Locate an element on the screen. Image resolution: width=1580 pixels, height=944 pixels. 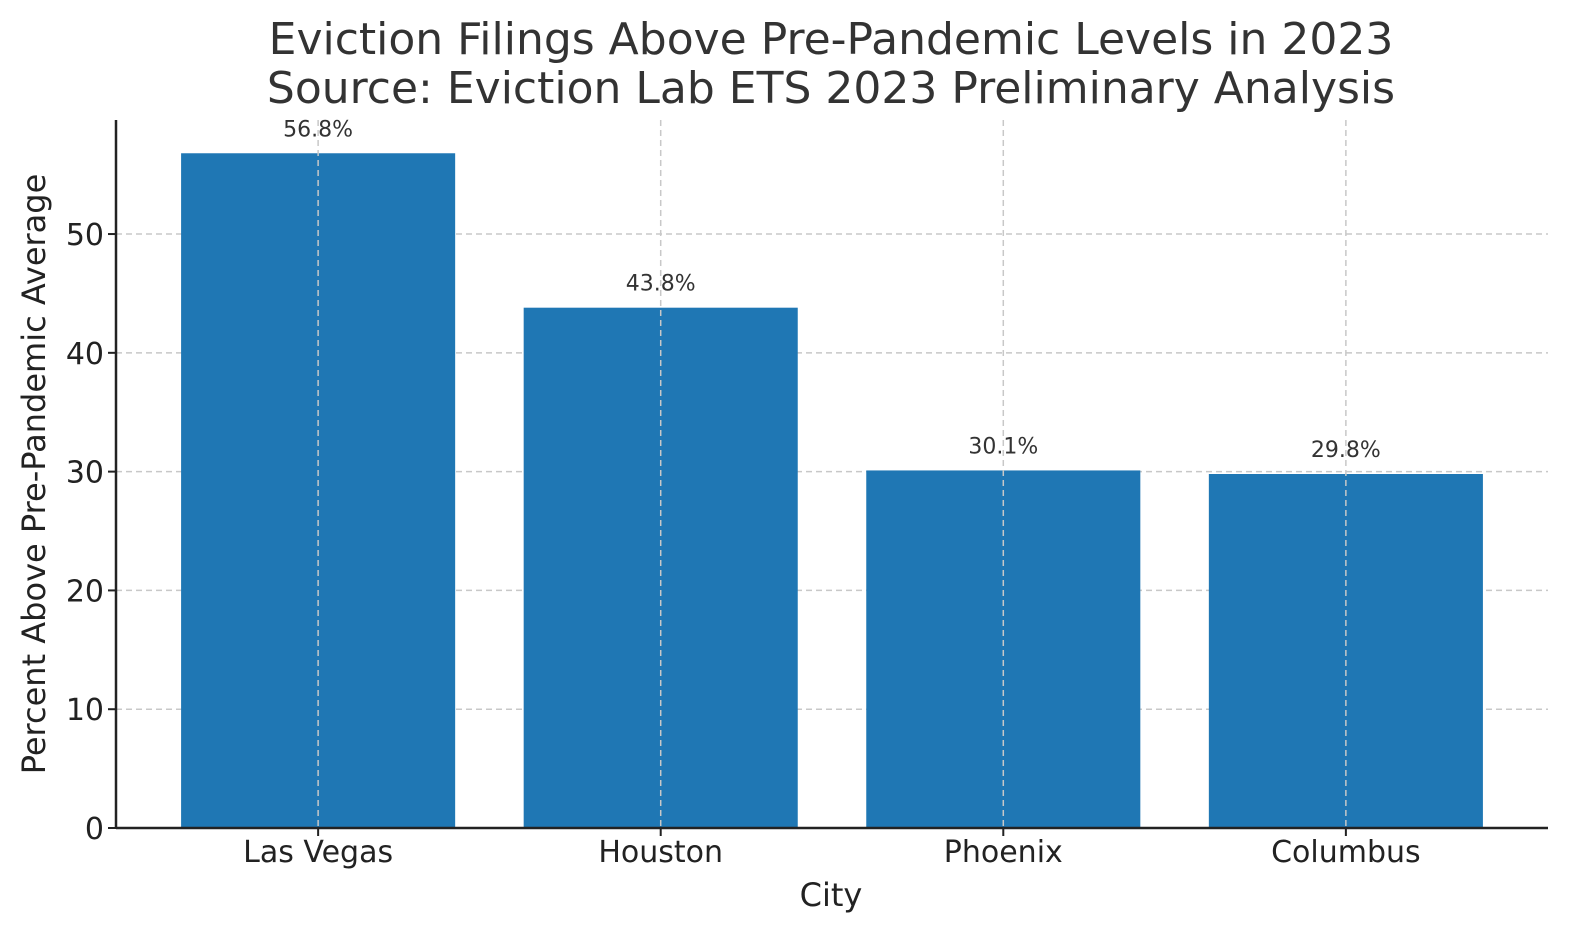
y-tick-label: 10 is located at coordinates (85, 710).